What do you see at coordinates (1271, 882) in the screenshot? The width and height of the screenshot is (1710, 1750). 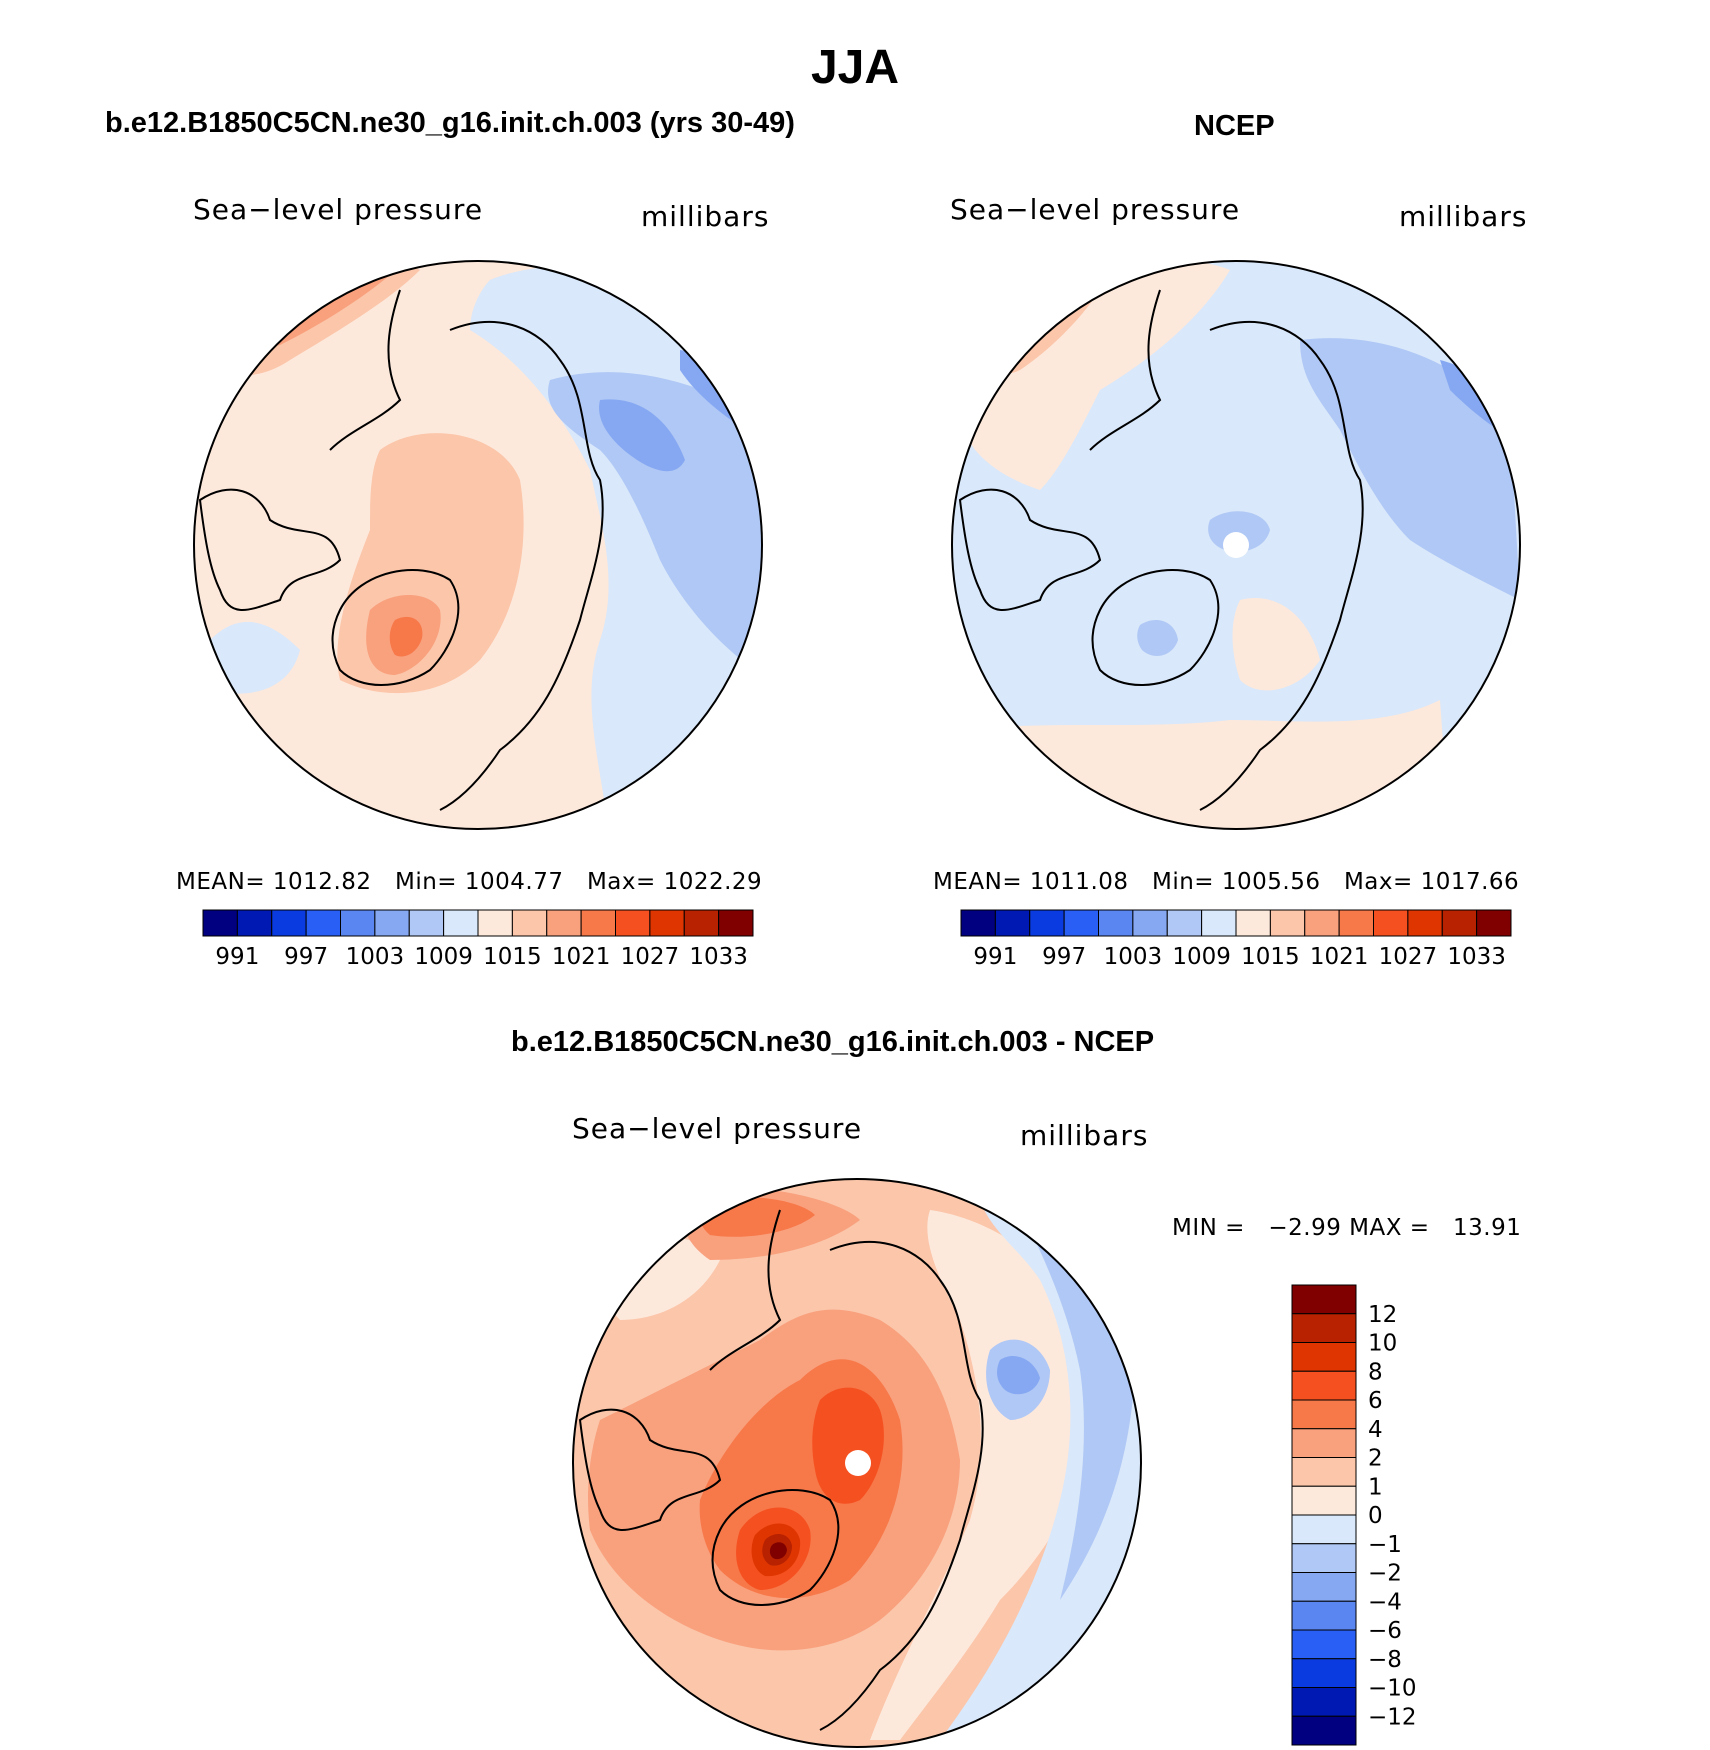 I see `obs-min-value: 1005.56` at bounding box center [1271, 882].